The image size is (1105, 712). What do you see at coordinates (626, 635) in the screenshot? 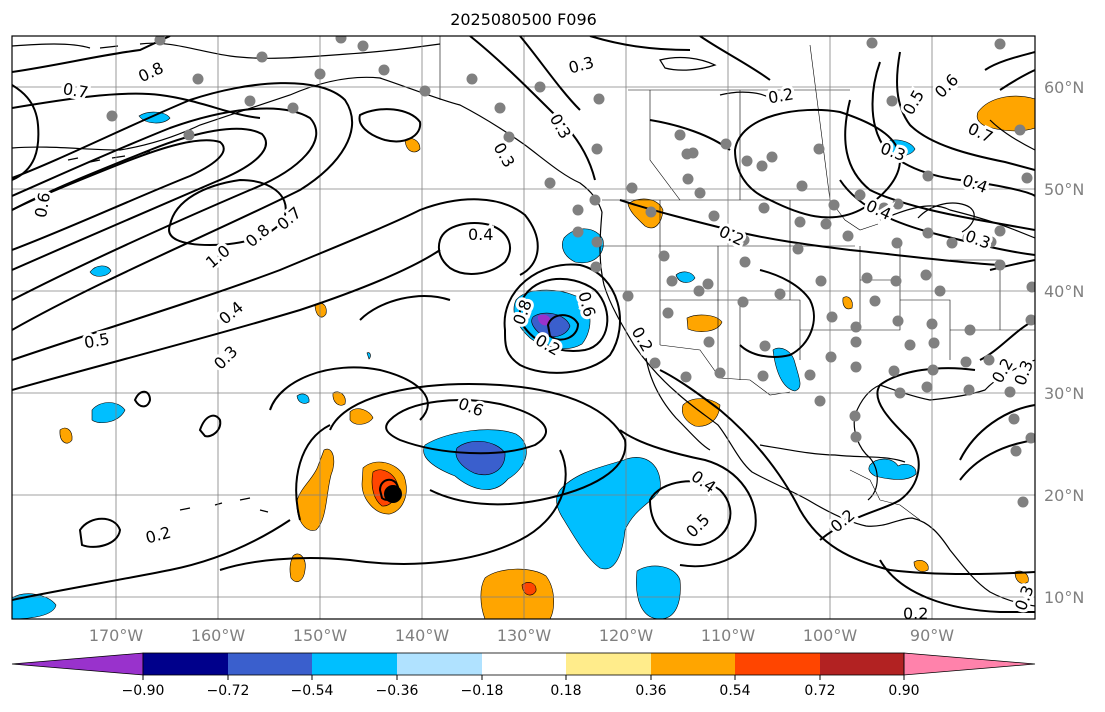
I see `lon-label-120w: 120°W` at bounding box center [626, 635].